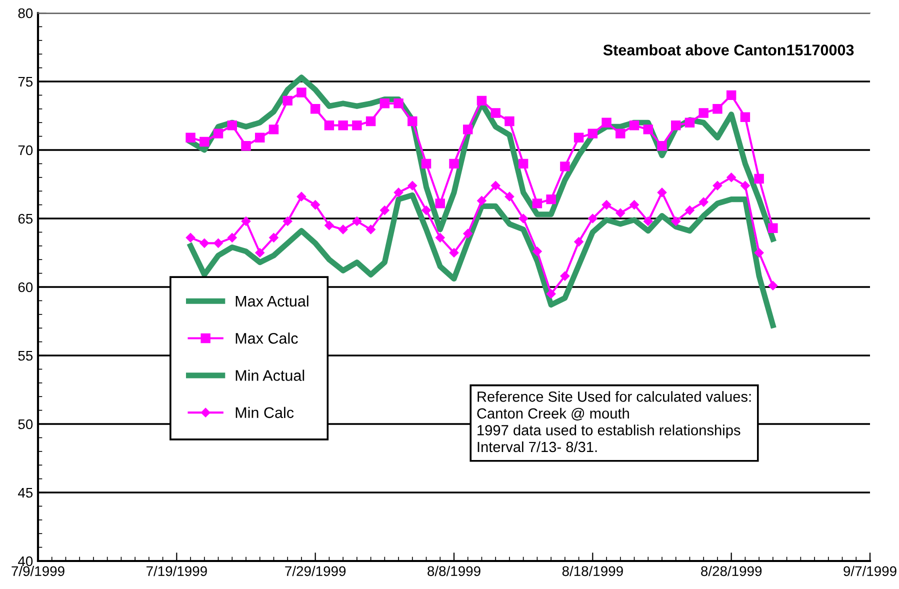 The height and width of the screenshot is (589, 899). I want to click on y-tick-label: 60, so click(25, 287).